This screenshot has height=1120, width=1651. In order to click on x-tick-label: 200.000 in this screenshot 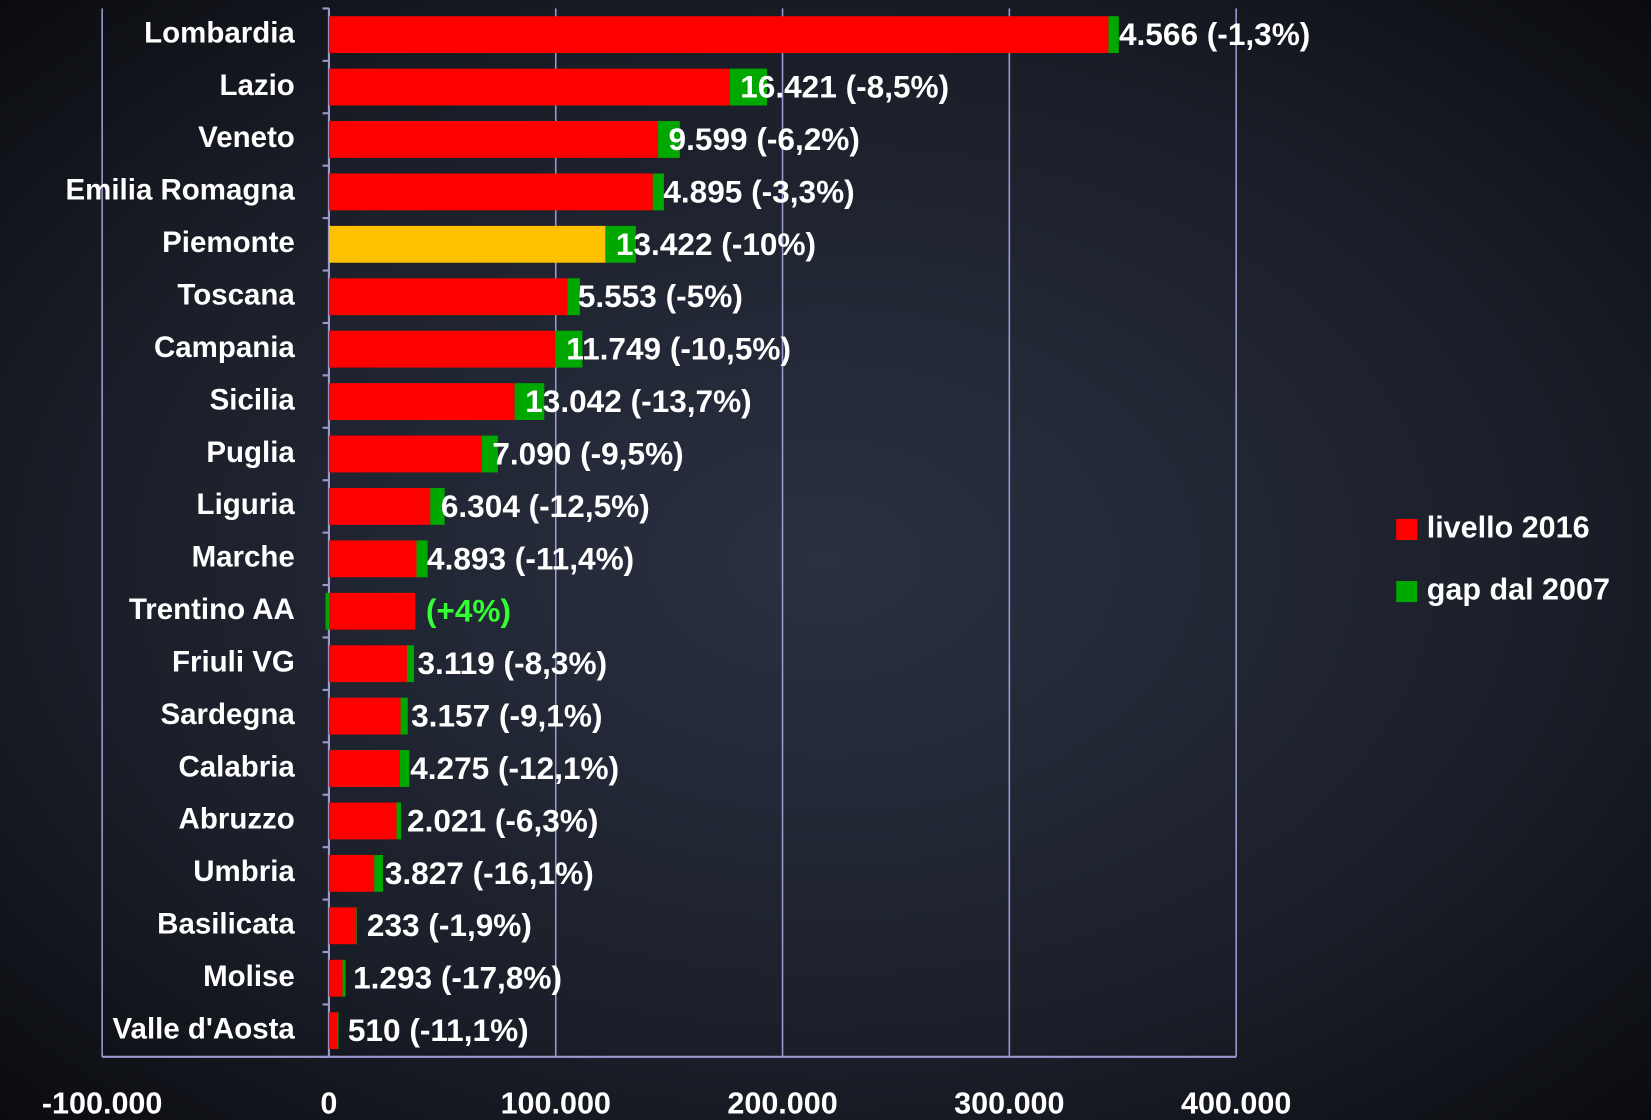, I will do `click(782, 1103)`.